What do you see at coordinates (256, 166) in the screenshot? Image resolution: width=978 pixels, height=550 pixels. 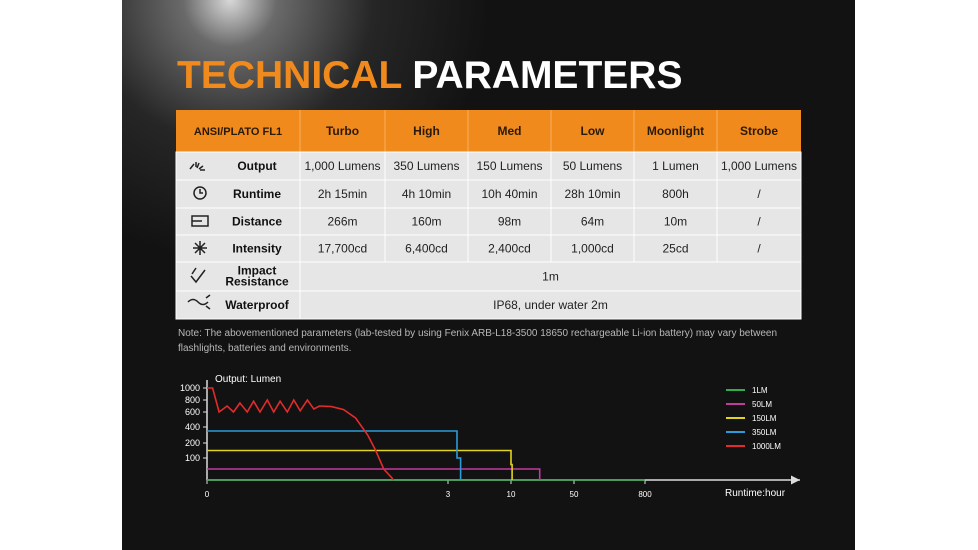 I see `row-label: Output` at bounding box center [256, 166].